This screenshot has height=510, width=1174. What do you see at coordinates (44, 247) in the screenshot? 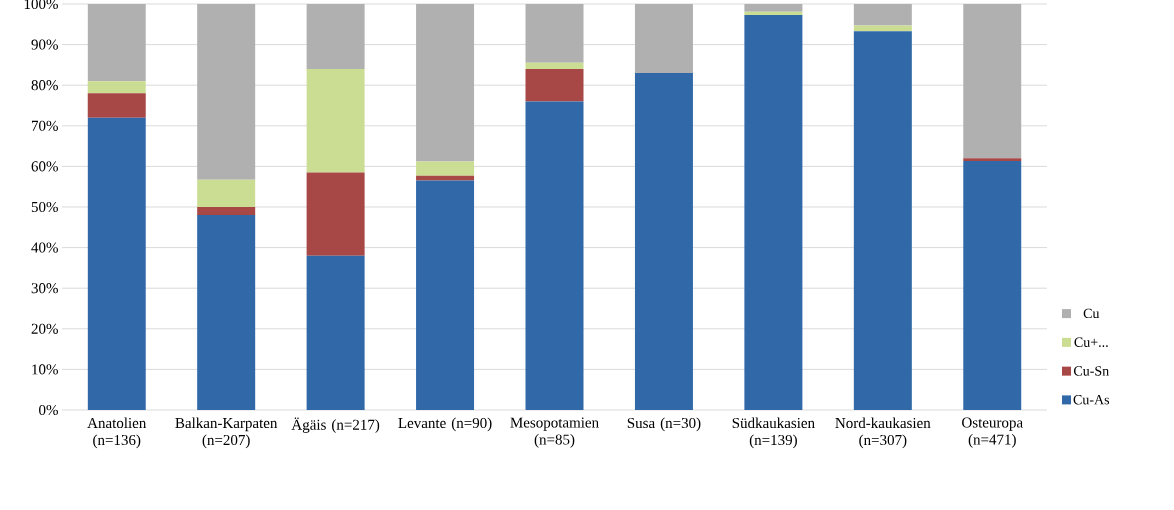
I see `y-tick-label: 40%` at bounding box center [44, 247].